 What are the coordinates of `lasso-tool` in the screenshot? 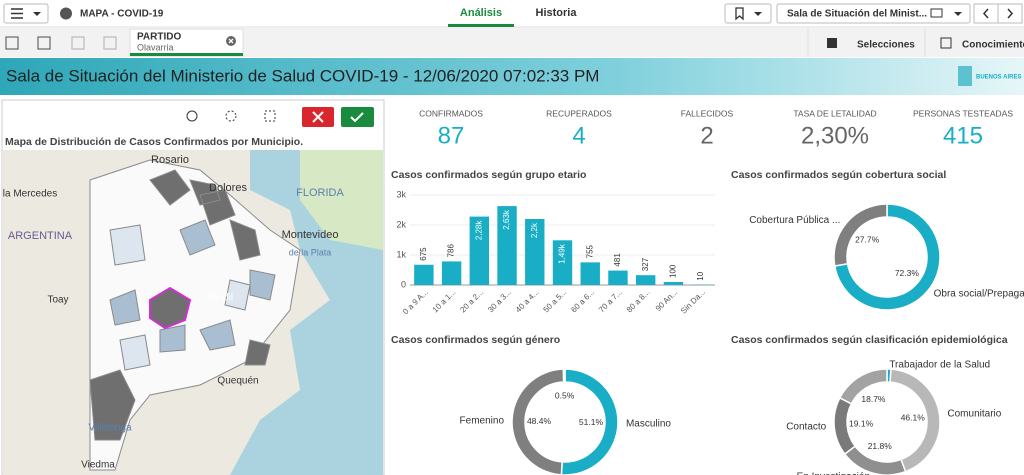 It's located at (192, 116).